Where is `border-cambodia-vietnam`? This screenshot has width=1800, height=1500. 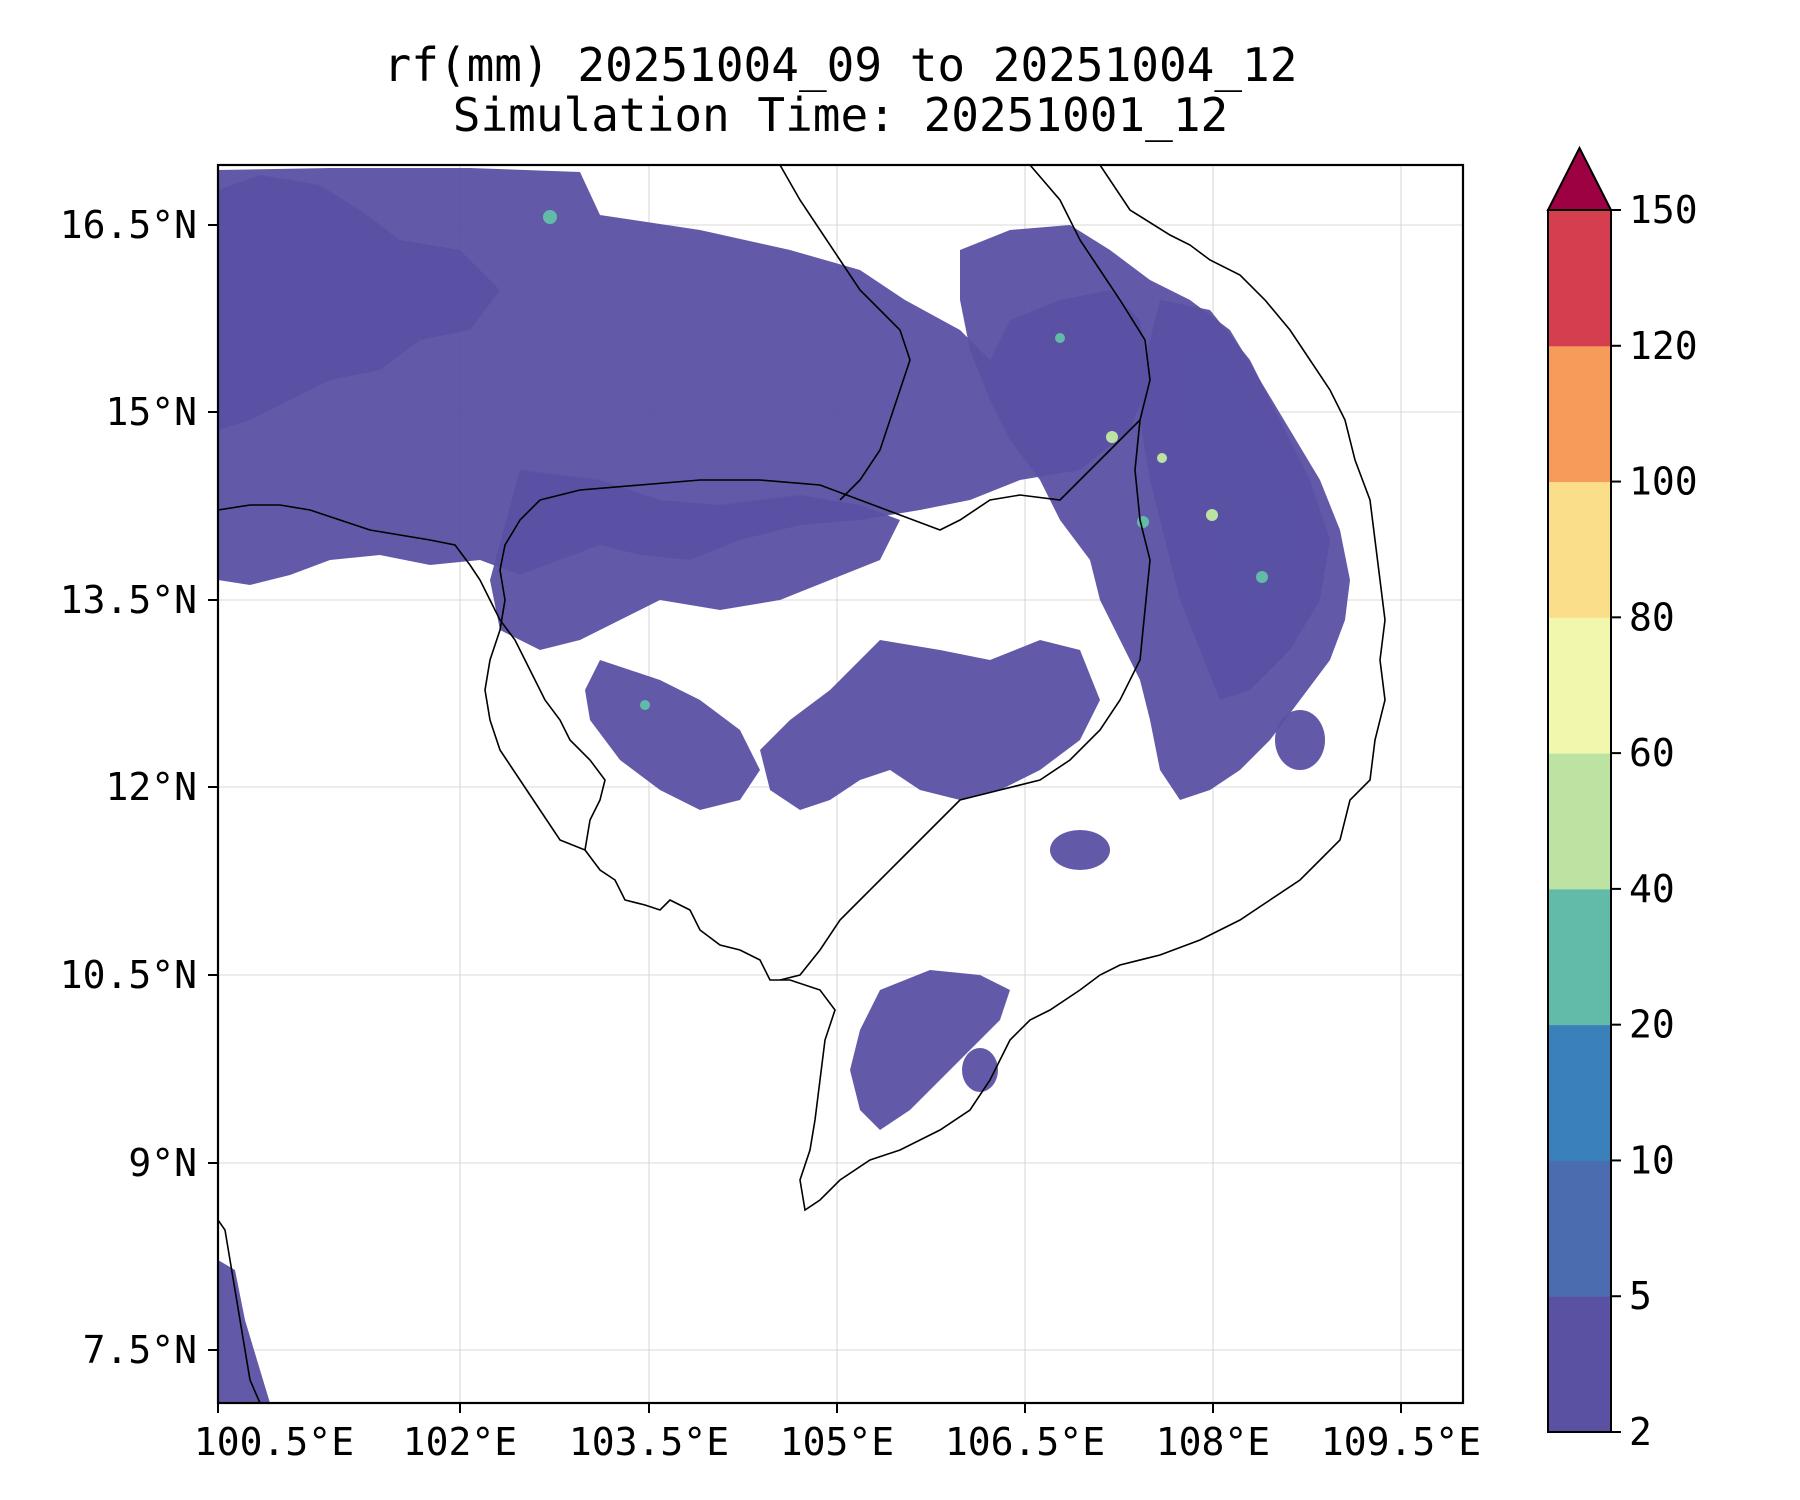 border-cambodia-vietnam is located at coordinates (965, 700).